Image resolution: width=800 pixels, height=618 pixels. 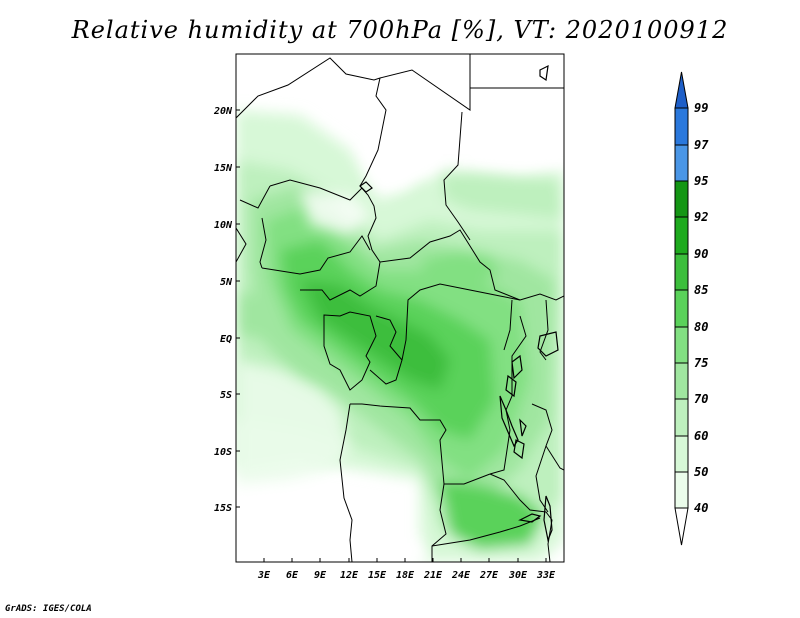 I want to click on colorbar-top-arrow, so click(x=681, y=90).